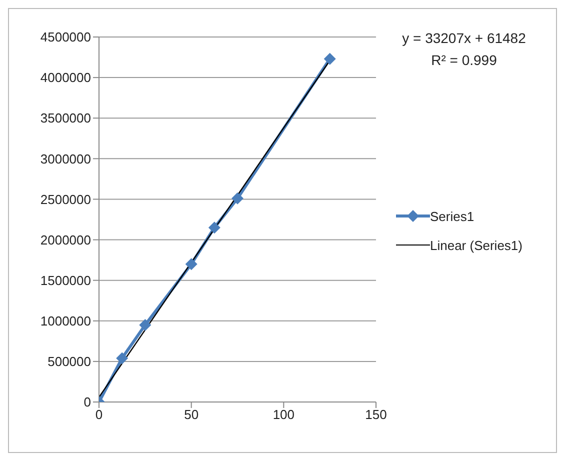 This screenshot has height=461, width=565. Describe the element at coordinates (65, 118) in the screenshot. I see `y-tick-label: 3500000` at that location.